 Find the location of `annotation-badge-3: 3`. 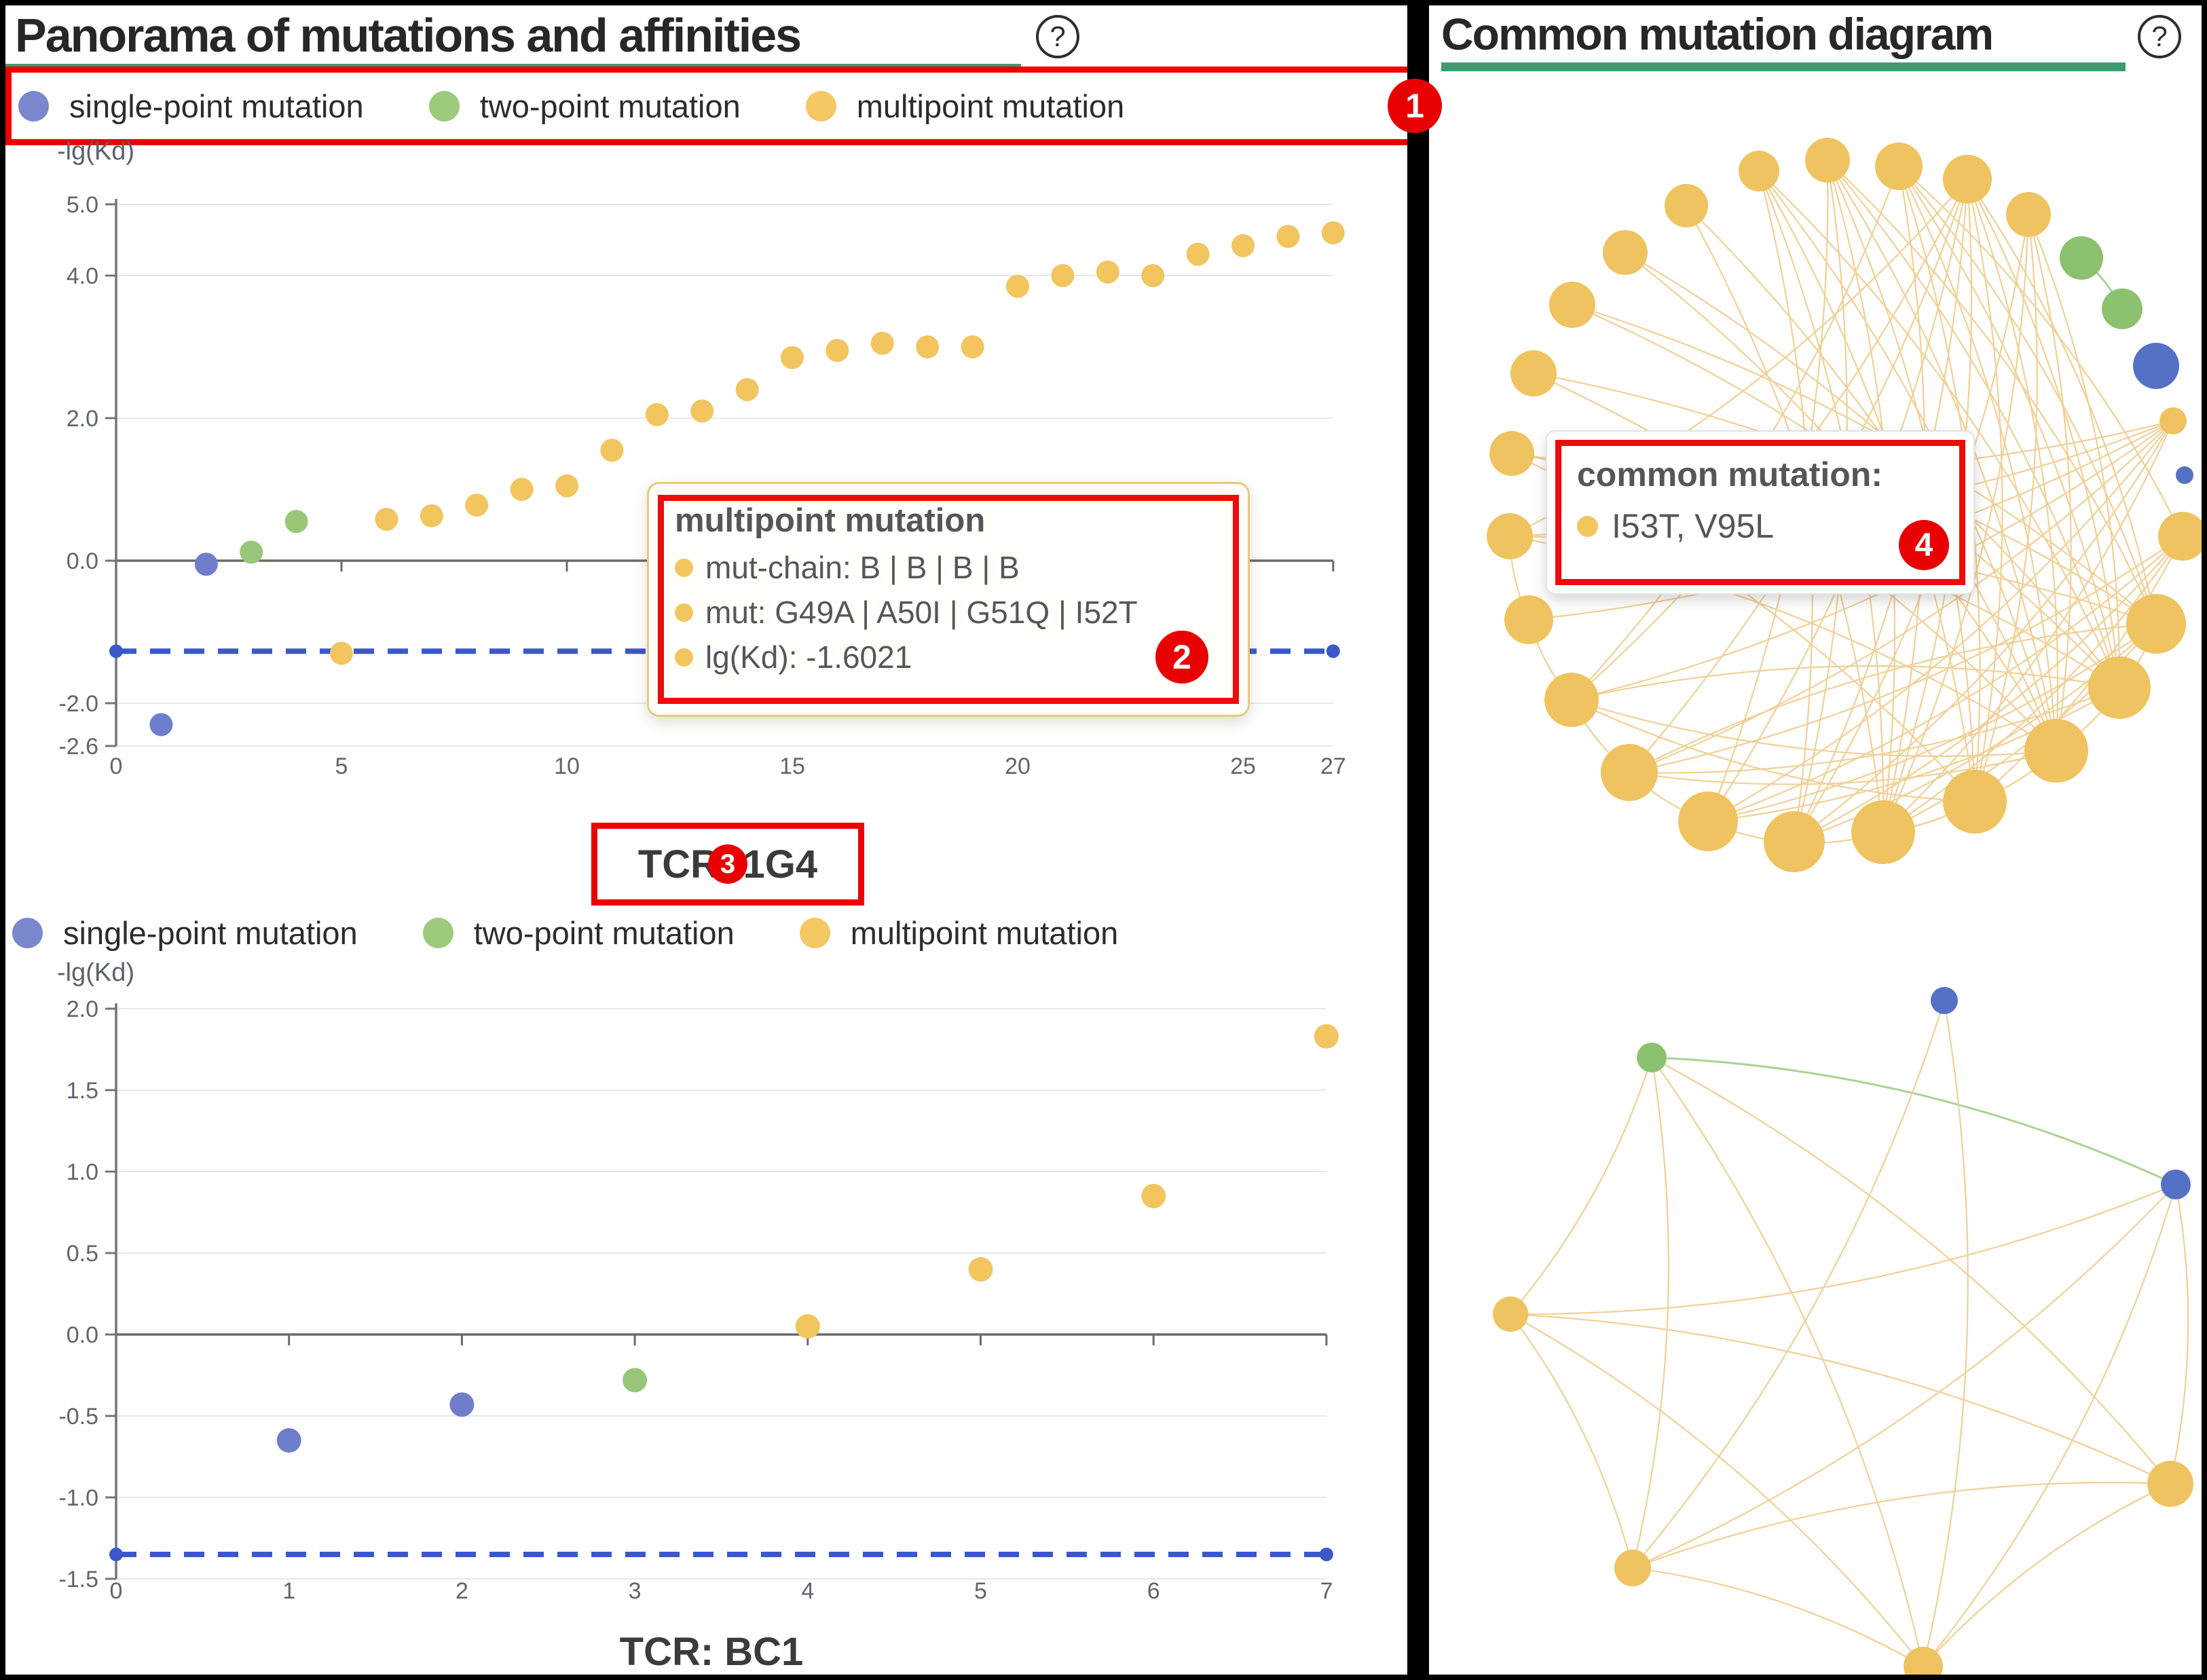

annotation-badge-3: 3 is located at coordinates (728, 864).